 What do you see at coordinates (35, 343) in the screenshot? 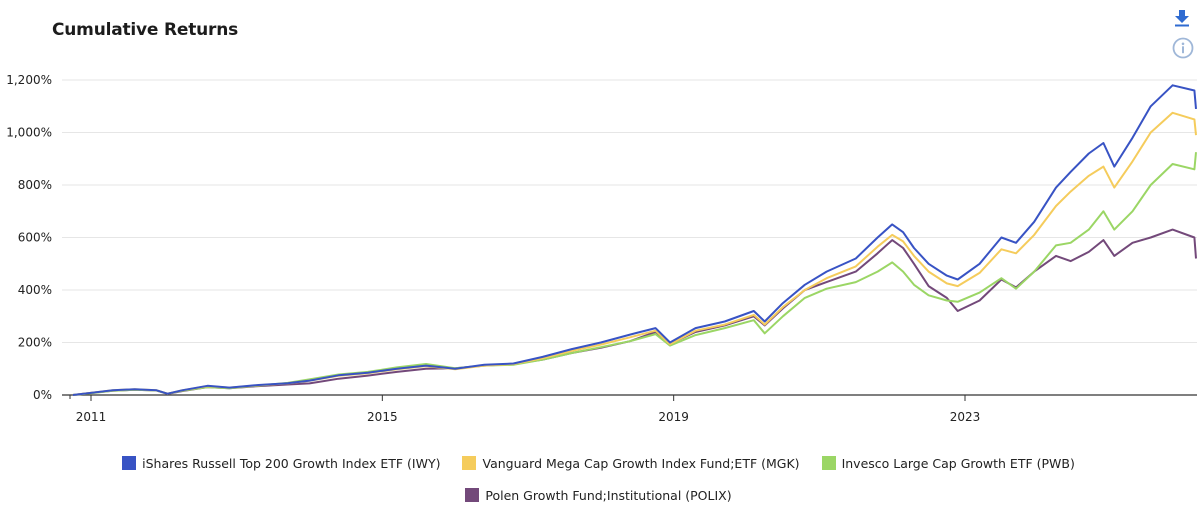
I see `y-tick-label: 200%` at bounding box center [35, 343].